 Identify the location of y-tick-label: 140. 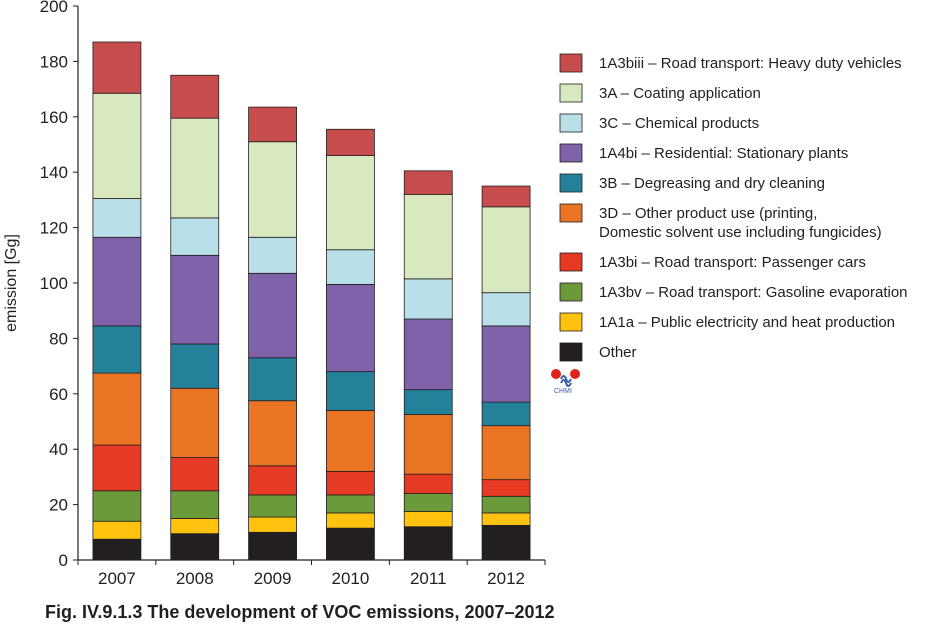
(54, 172).